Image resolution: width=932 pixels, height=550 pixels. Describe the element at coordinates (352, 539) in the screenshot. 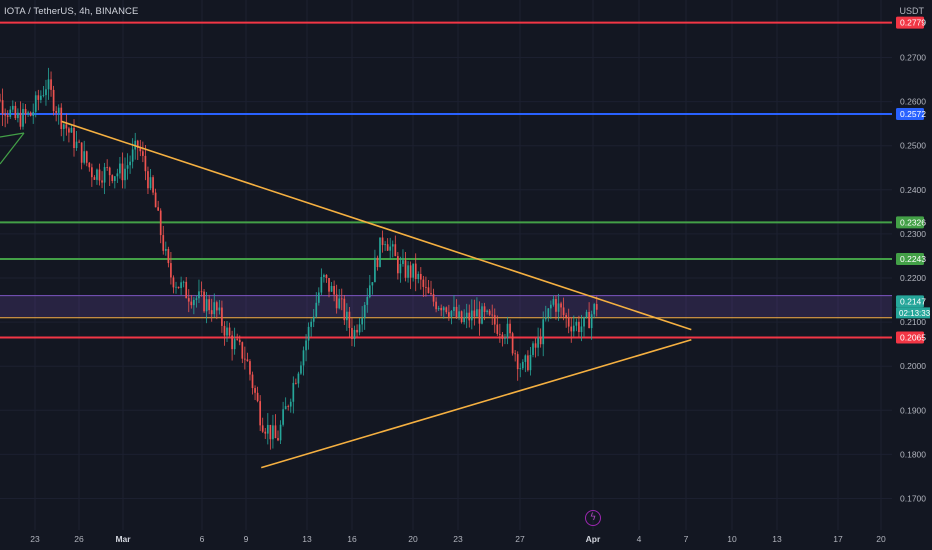

I see `time-tick-label: 16` at that location.